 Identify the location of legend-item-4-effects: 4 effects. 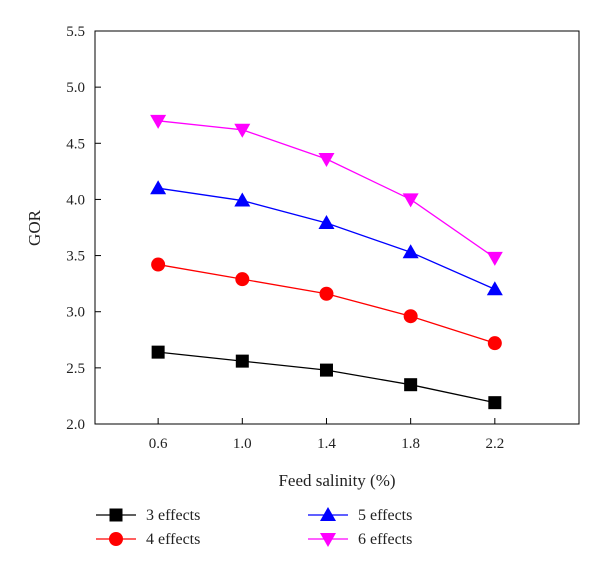
(148, 539).